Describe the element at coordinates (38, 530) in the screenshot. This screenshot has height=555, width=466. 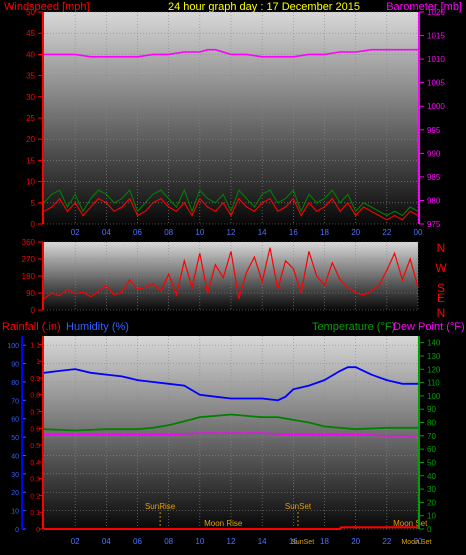
I see `rainfall-tick-label: 0` at that location.